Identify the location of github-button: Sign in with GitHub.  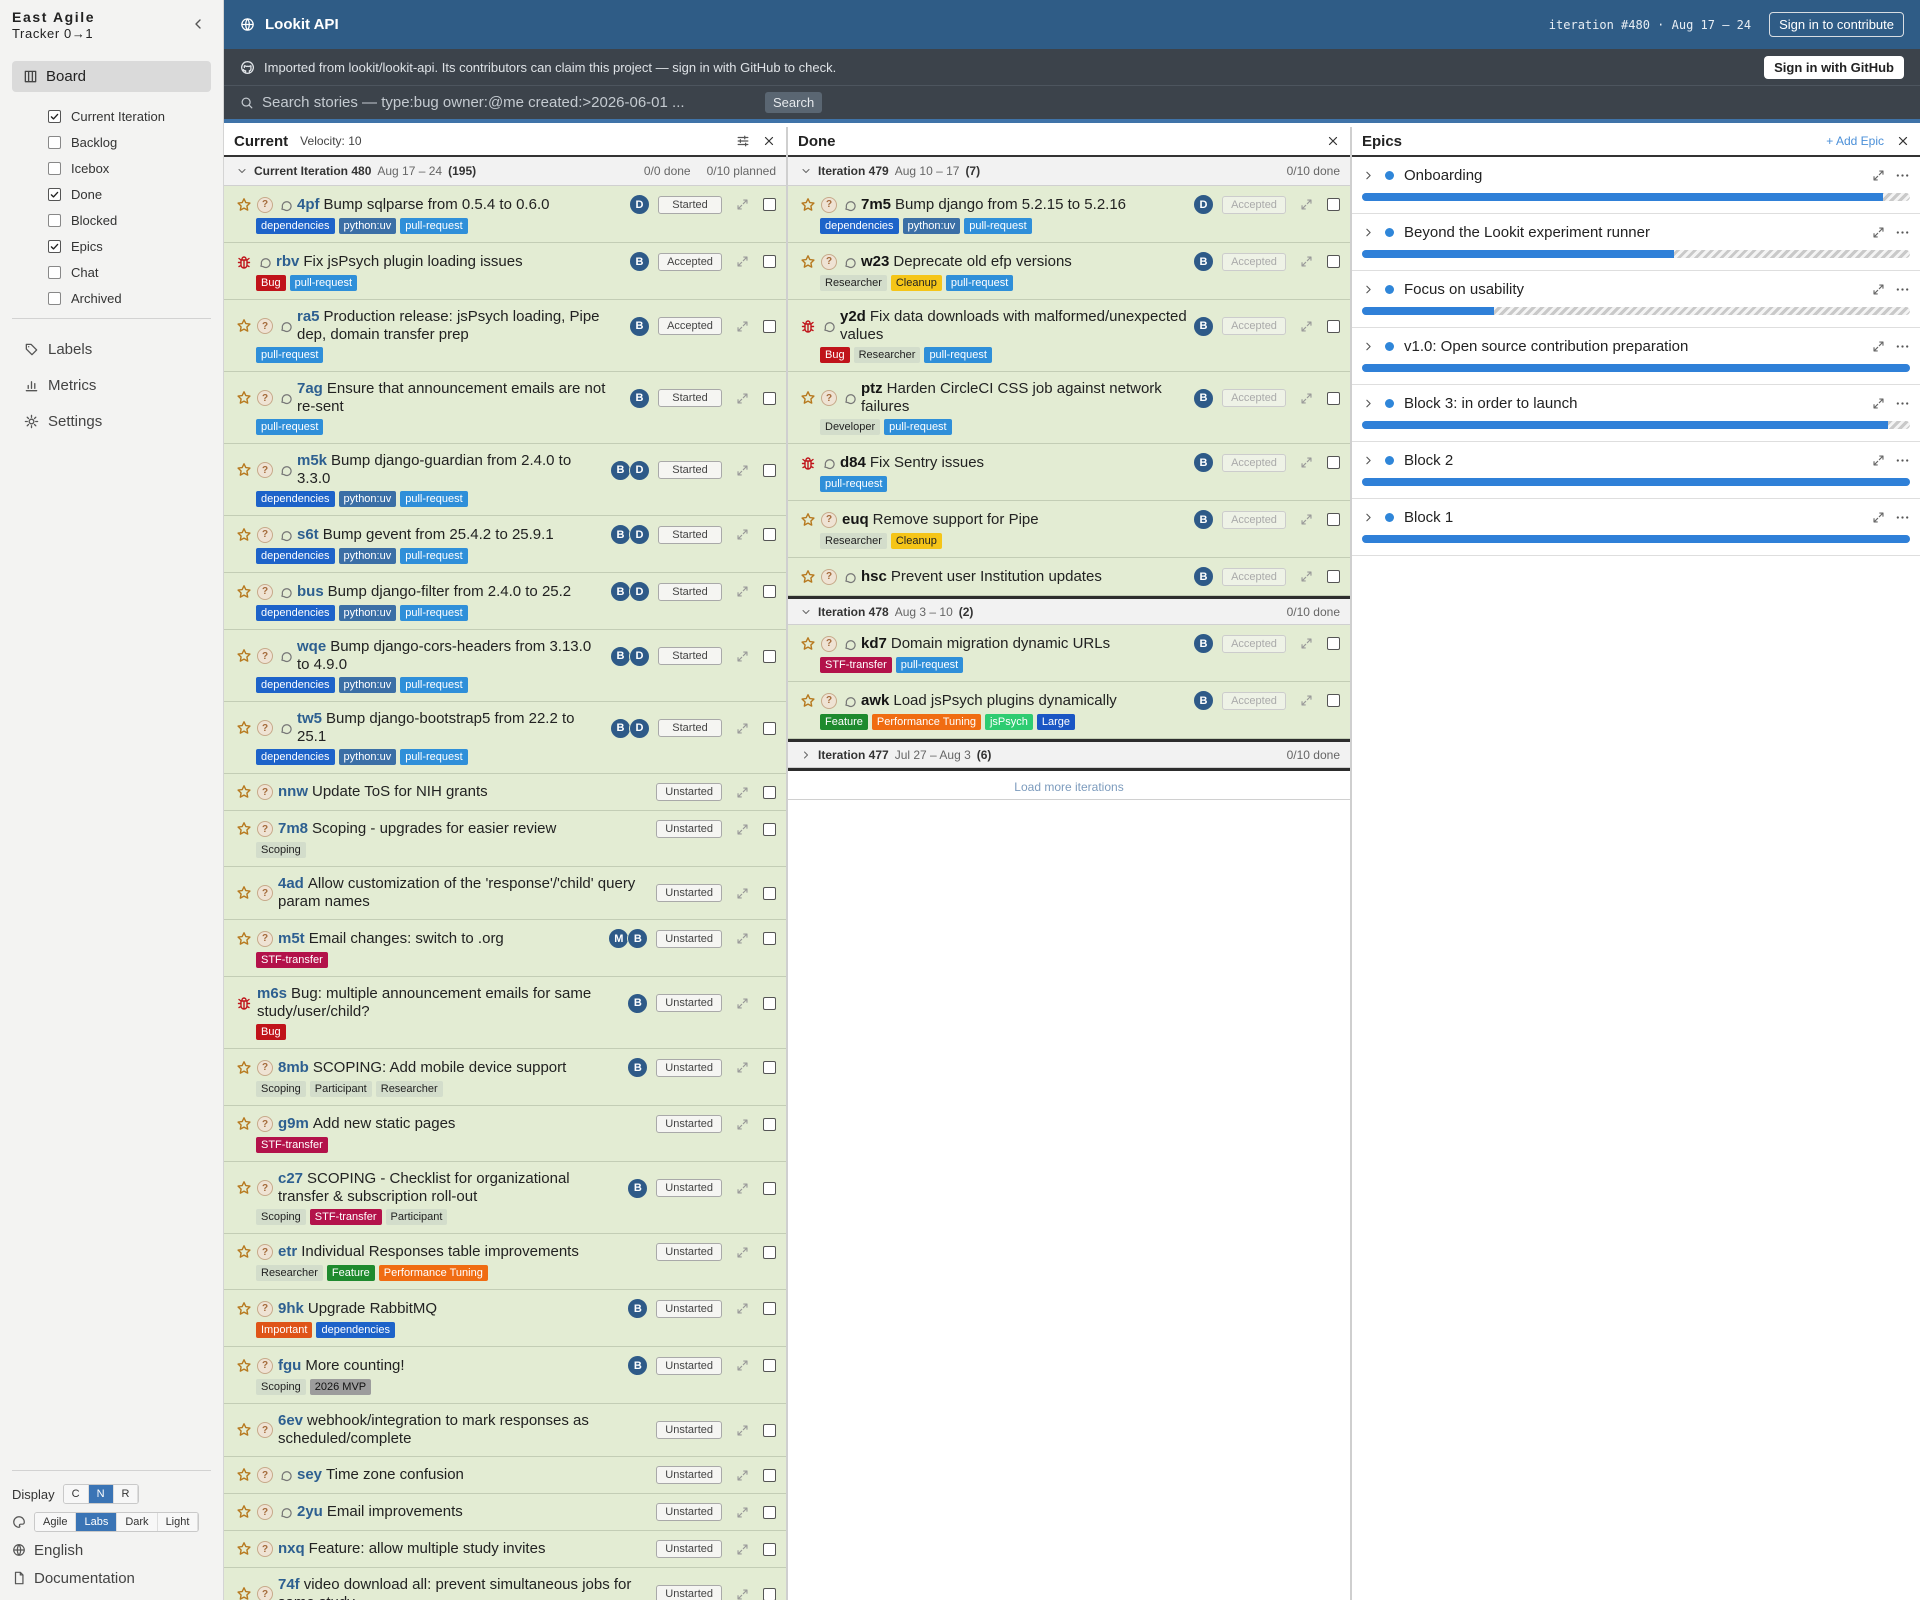
(1834, 67).